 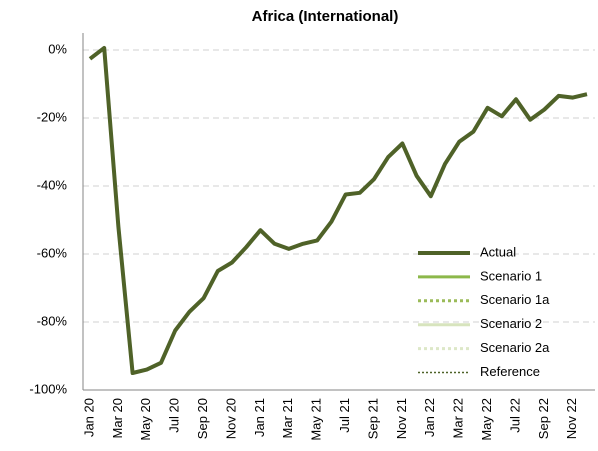 What do you see at coordinates (372, 418) in the screenshot?
I see `x-tick-label: Sep 21` at bounding box center [372, 418].